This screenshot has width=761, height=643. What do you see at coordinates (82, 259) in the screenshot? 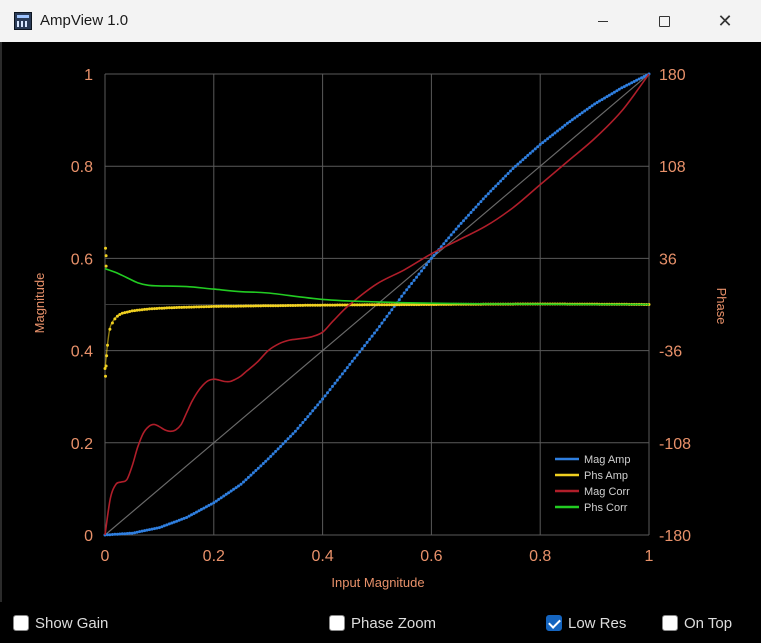
I see `y-tick-label: 0.6` at bounding box center [82, 259].